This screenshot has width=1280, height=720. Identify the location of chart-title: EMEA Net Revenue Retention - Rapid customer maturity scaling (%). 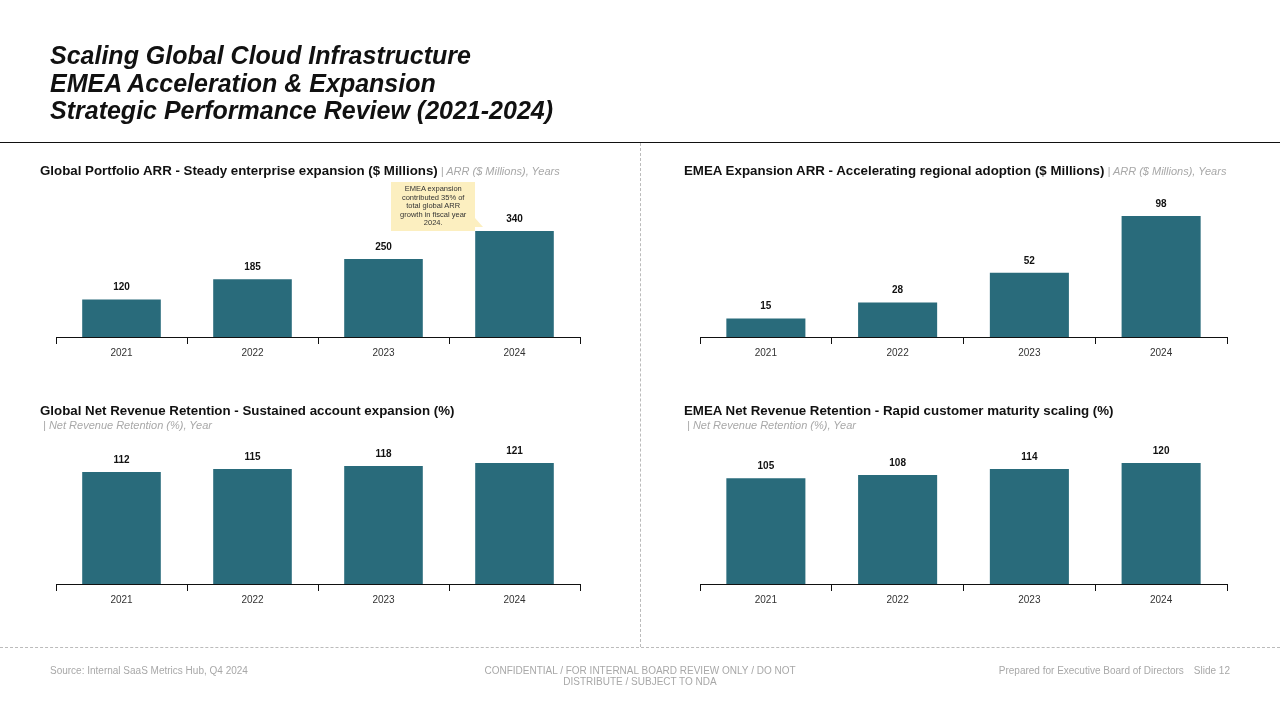
(899, 410).